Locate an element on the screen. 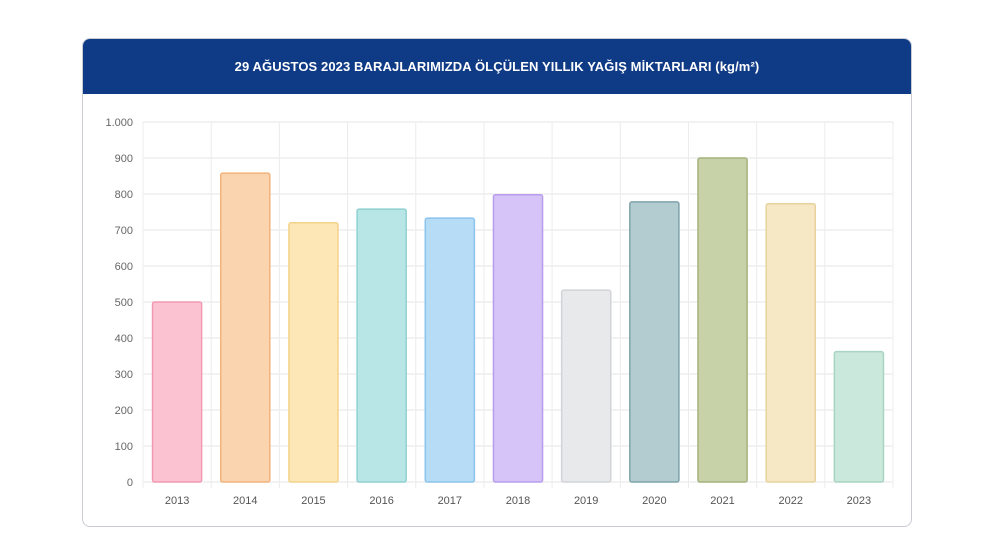 This screenshot has width=987, height=555. y-tick-label: 800 is located at coordinates (124, 195).